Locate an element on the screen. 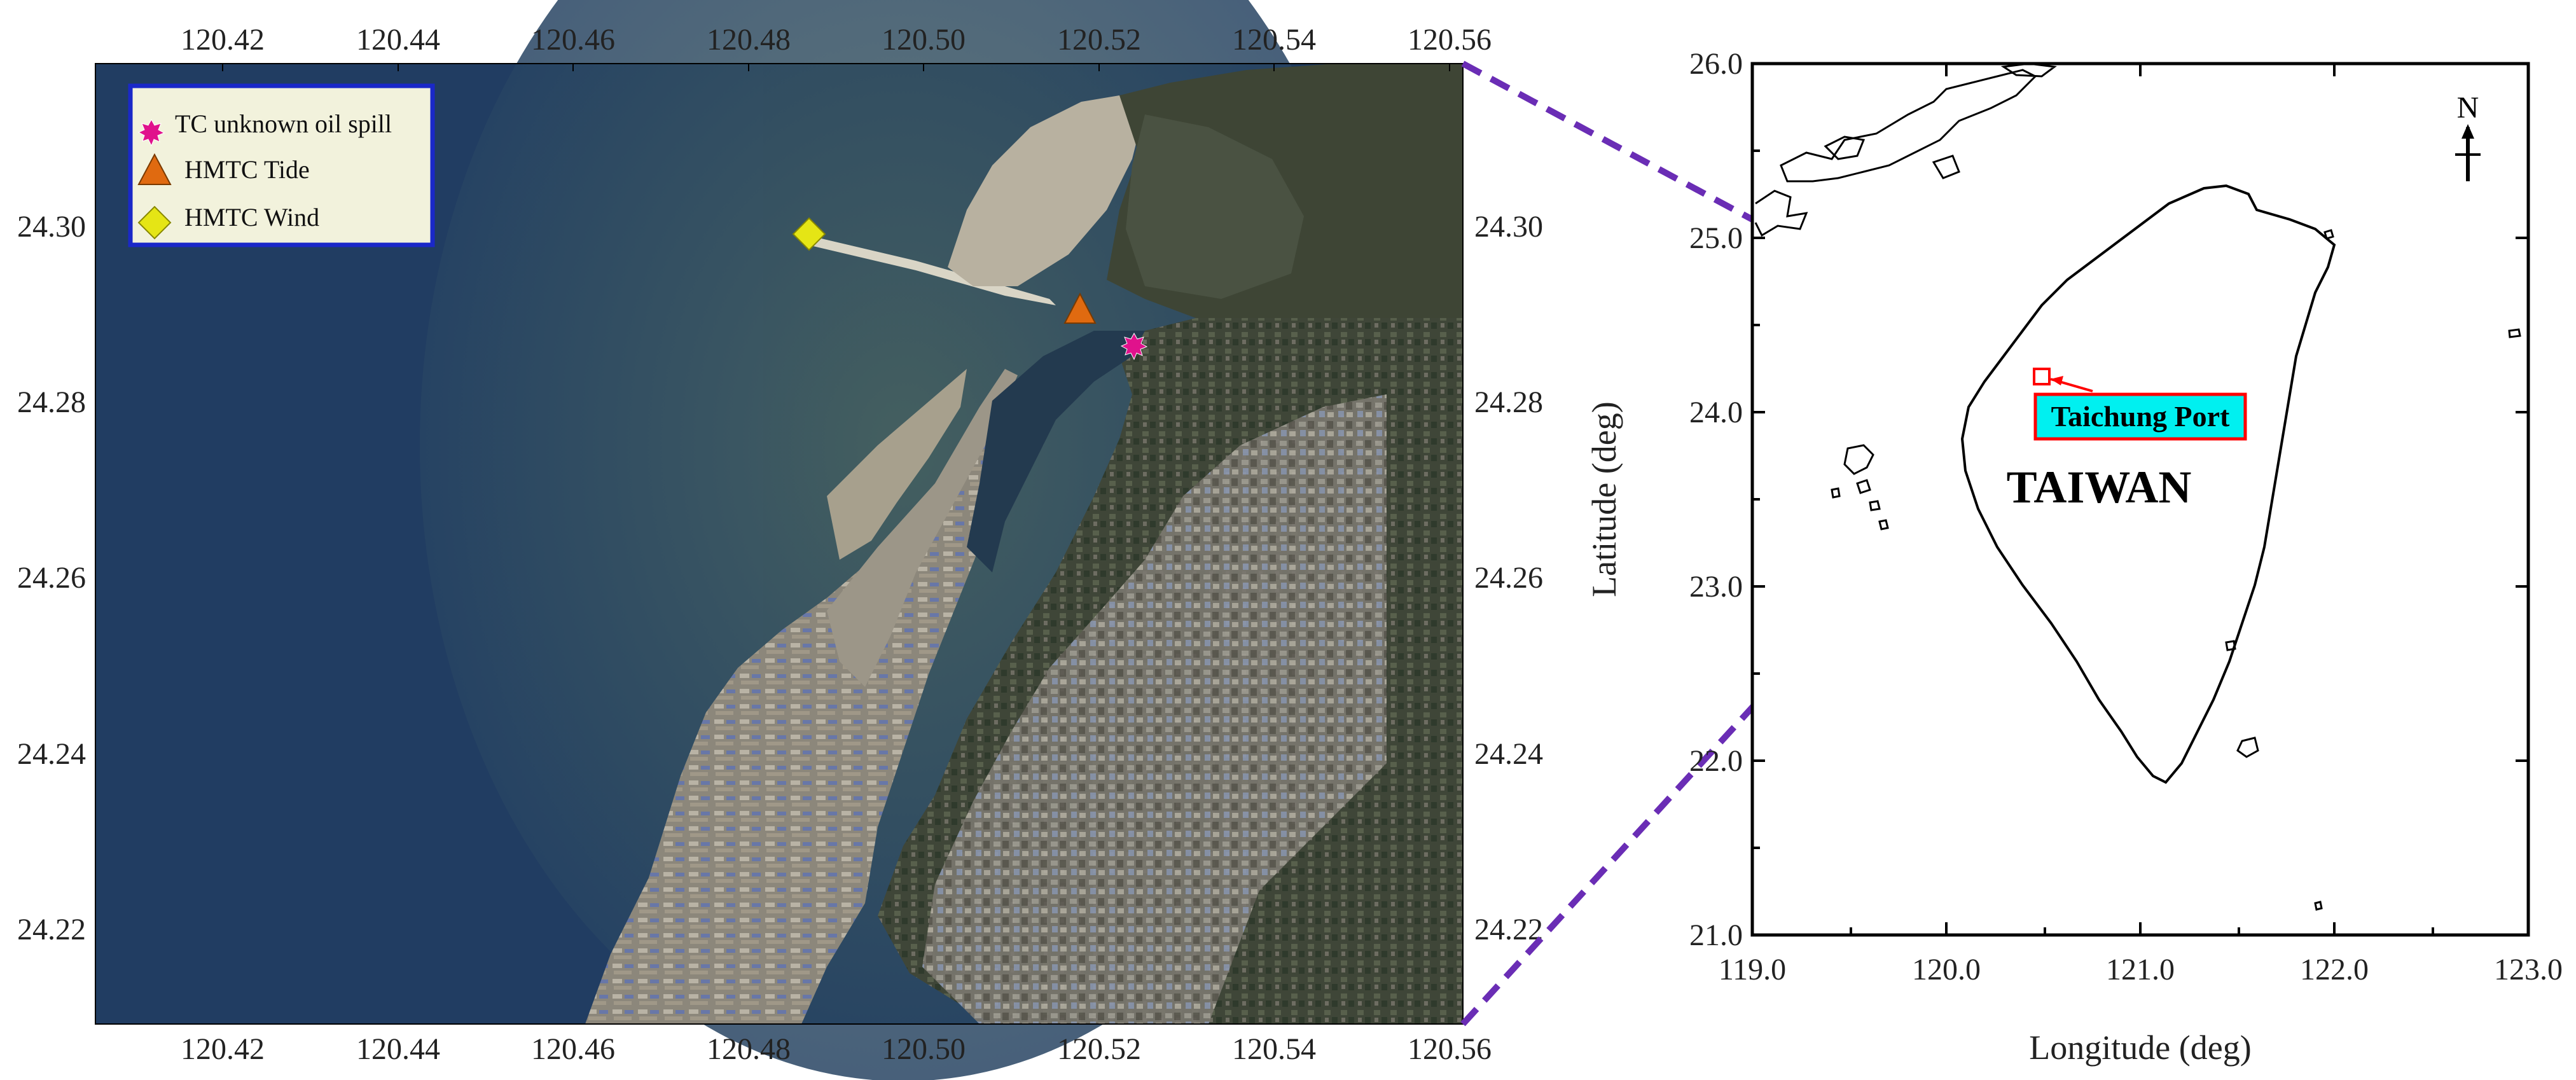 The image size is (2576, 1080). port-label: Taichung Port is located at coordinates (2140, 416).